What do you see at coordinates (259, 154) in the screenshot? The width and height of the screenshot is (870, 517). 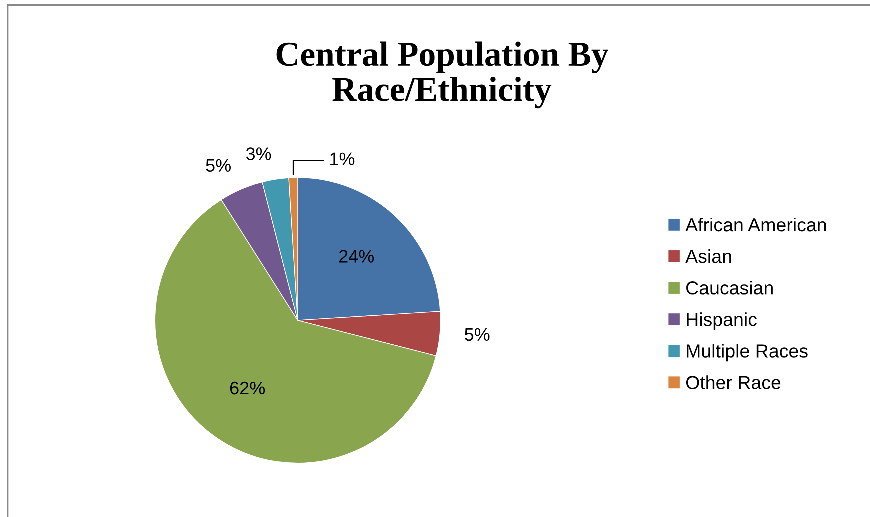 I see `data-label: 3%` at bounding box center [259, 154].